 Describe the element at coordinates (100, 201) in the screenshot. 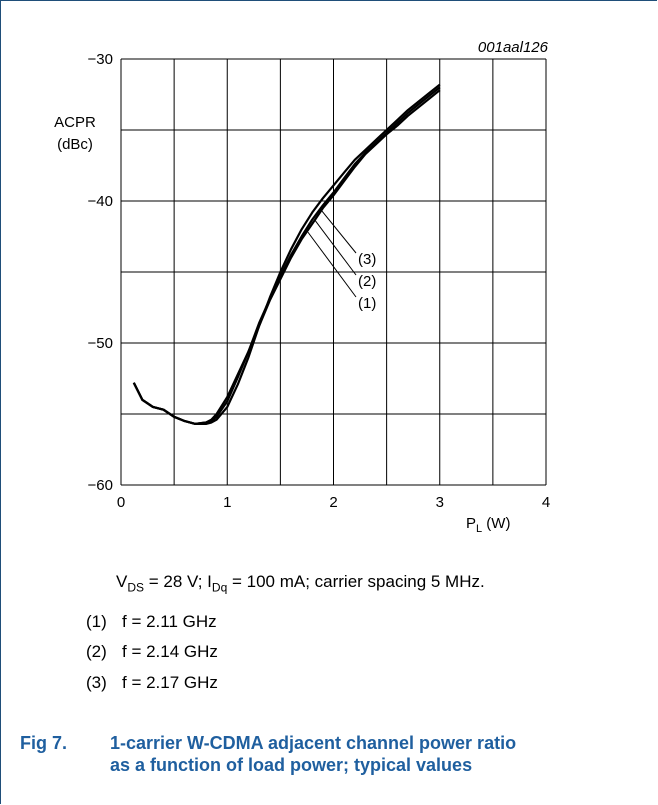

I see `y-tick-label: −40` at that location.